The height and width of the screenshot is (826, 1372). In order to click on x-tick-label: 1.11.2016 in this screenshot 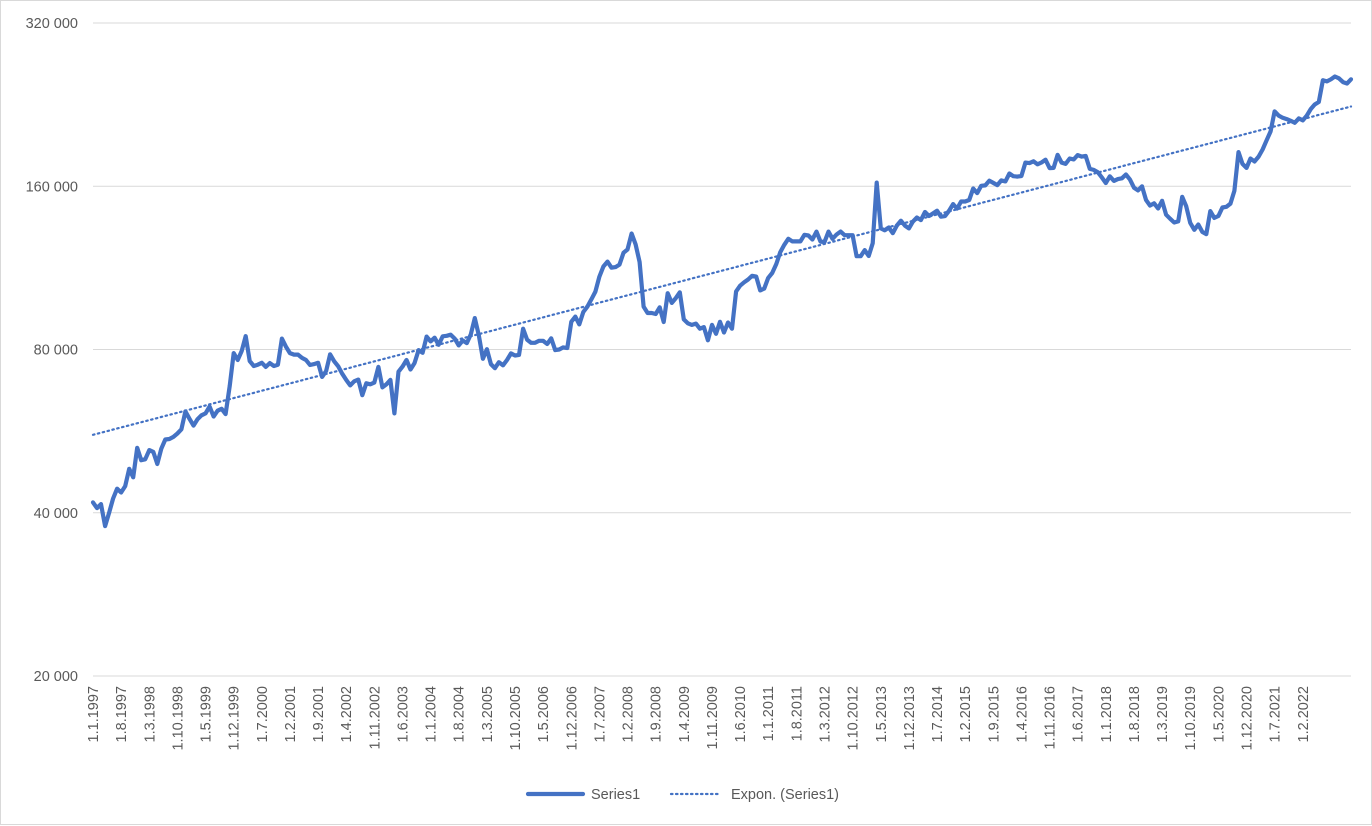, I will do `click(1051, 717)`.